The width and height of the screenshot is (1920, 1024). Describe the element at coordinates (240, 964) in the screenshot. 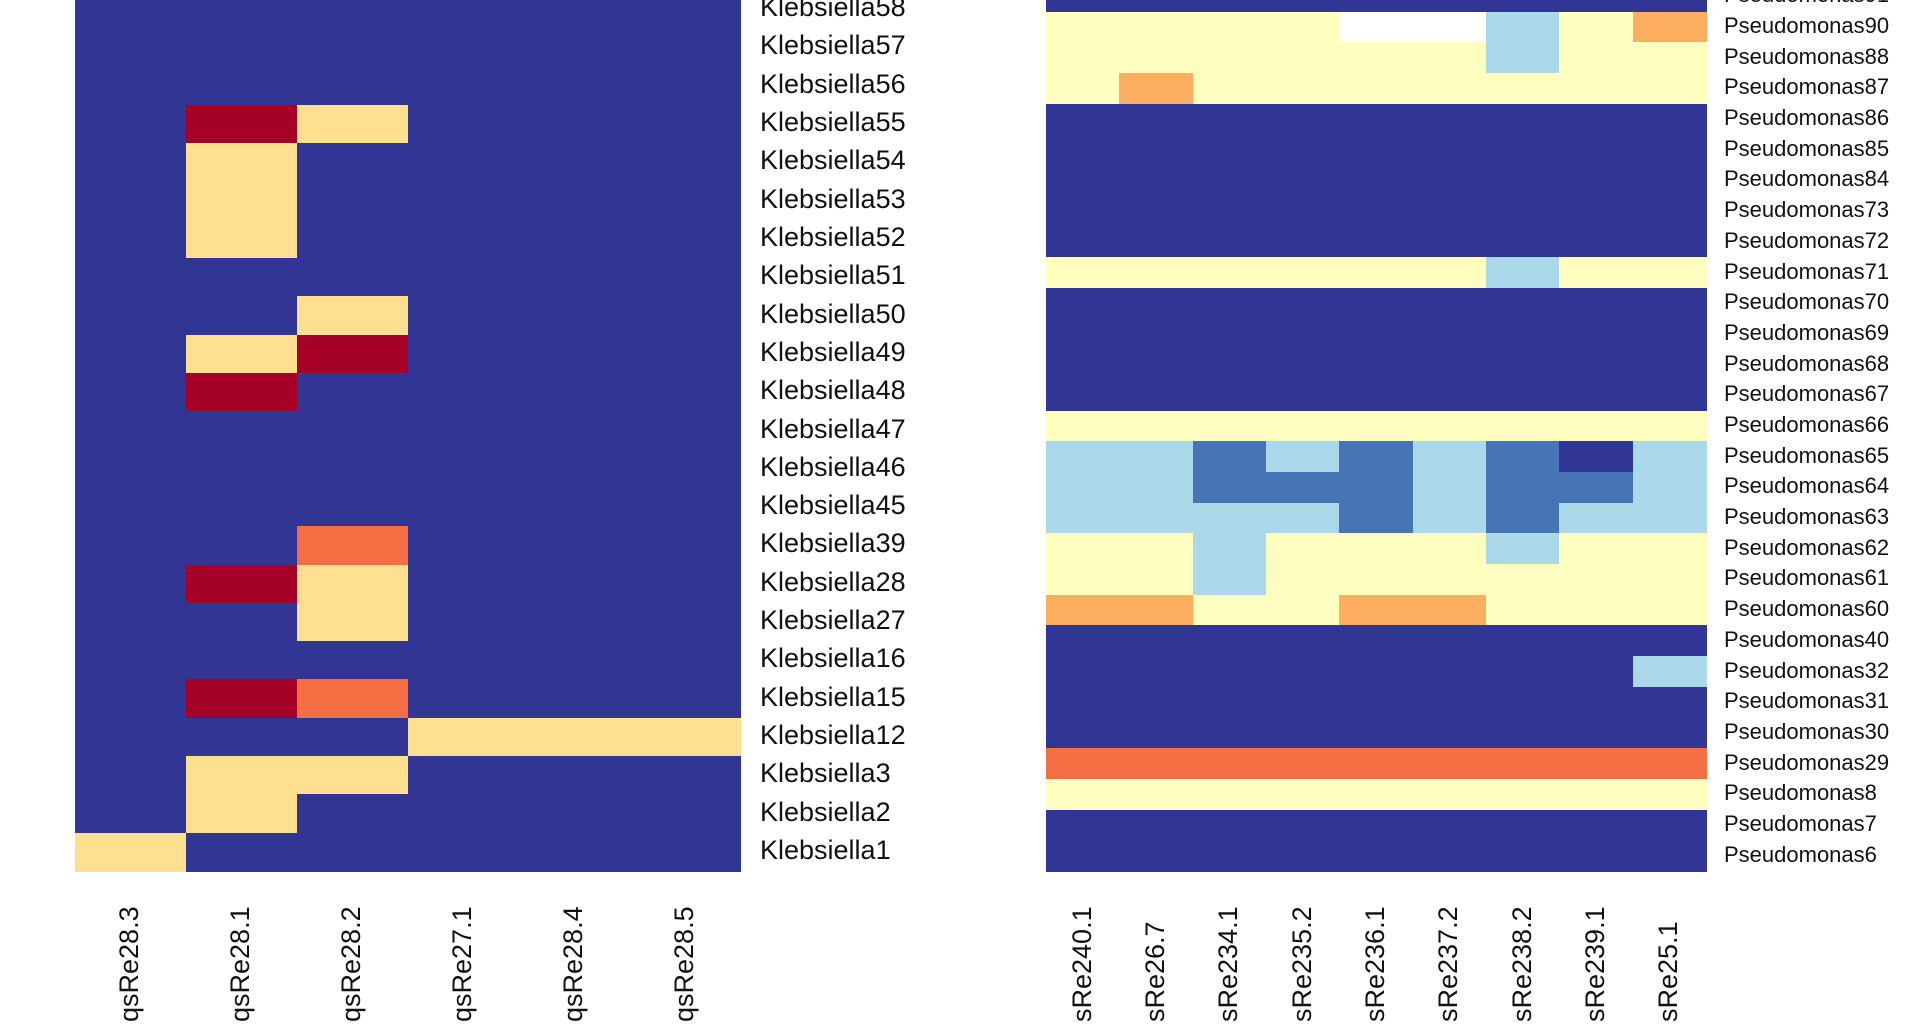

I see `klebsiella-column-label: qsRe28.1` at that location.